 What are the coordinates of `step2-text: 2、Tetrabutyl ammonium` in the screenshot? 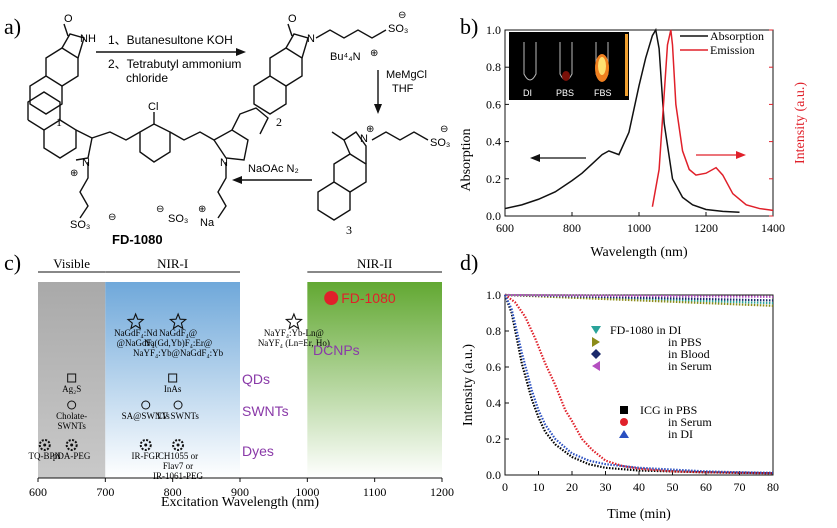 It's located at (174, 64).